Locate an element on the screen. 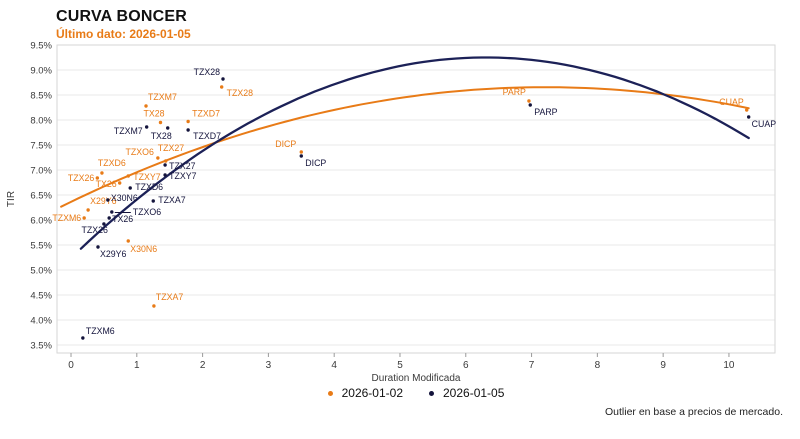 The width and height of the screenshot is (800, 439). x-axis-title: Duration Modificada is located at coordinates (416, 378).